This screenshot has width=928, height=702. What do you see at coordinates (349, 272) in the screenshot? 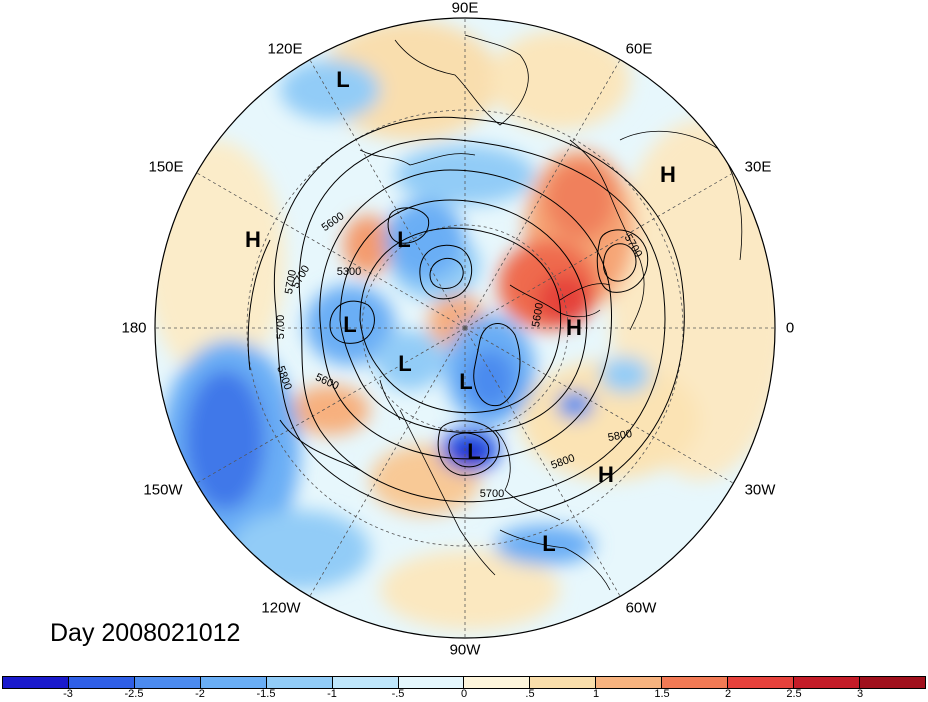
I see `contour-label: 5300` at bounding box center [349, 272].